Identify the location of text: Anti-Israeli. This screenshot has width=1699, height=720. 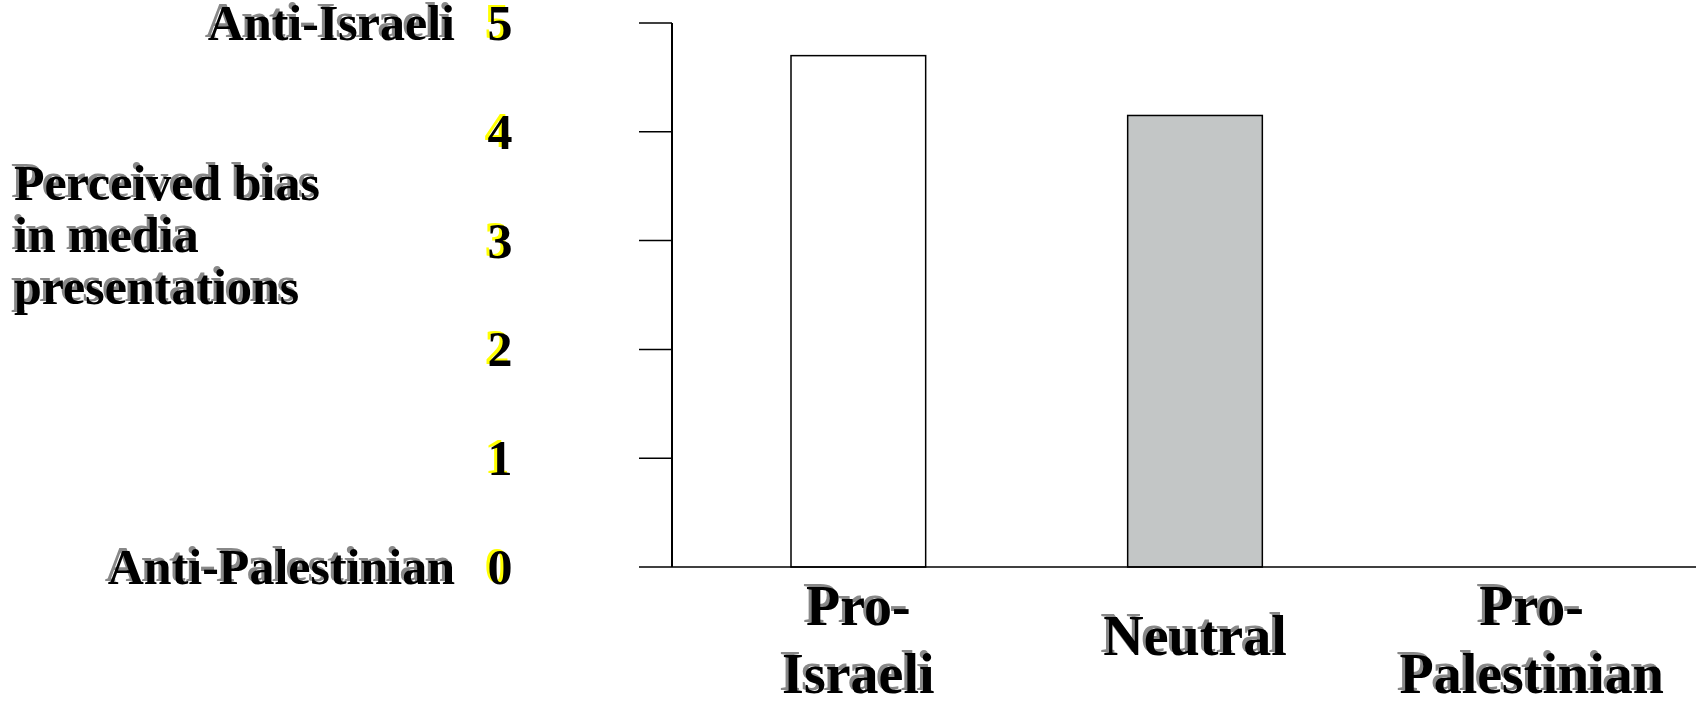
(331, 25).